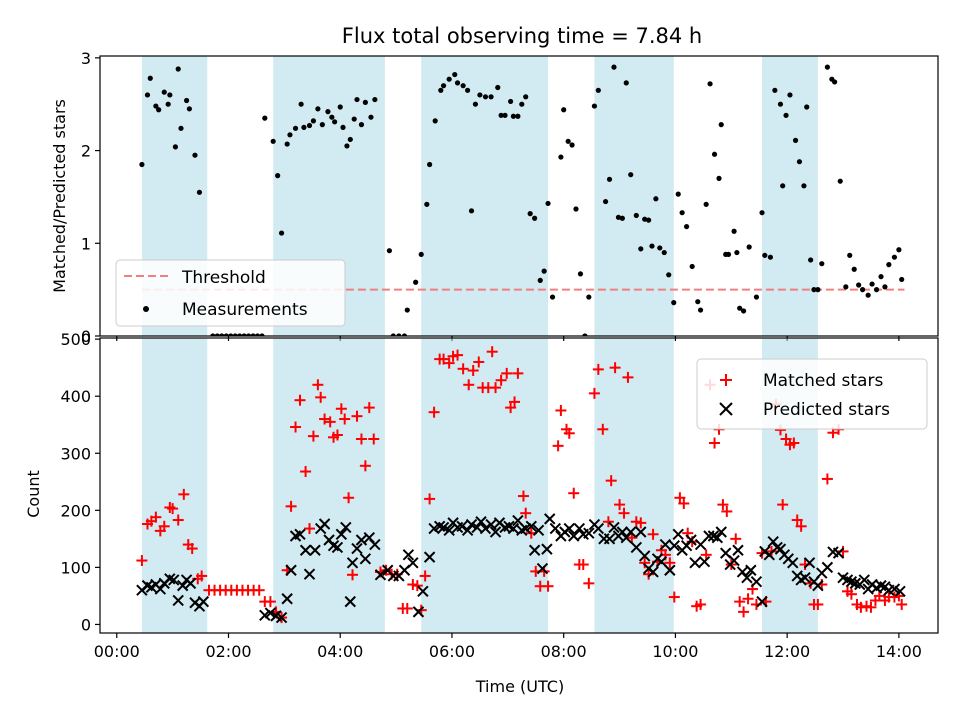 The height and width of the screenshot is (724, 960). I want to click on predicted-stars-points, so click(521, 568).